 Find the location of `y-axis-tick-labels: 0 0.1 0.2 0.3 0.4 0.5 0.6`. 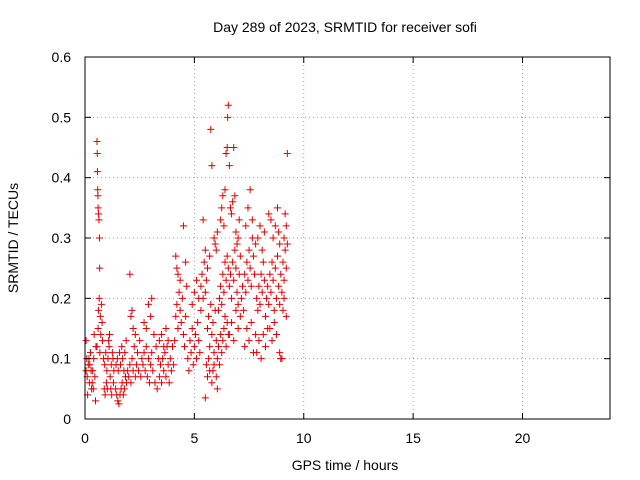

y-axis-tick-labels: 0 0.1 0.2 0.3 0.4 0.5 0.6 is located at coordinates (62, 238).